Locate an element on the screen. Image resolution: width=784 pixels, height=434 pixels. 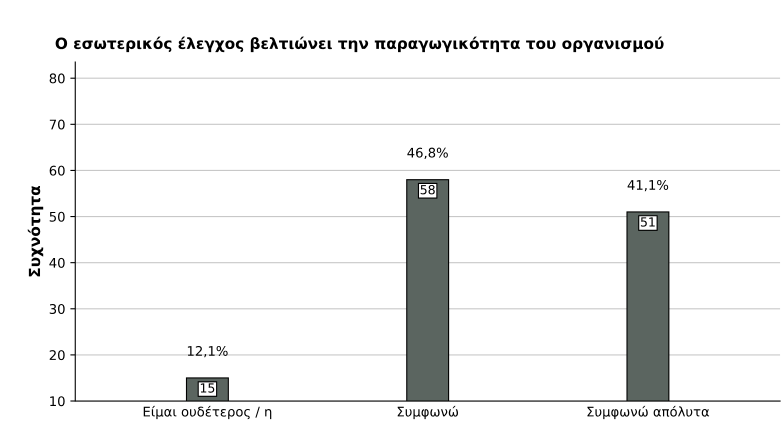
y-tick-label: 30 is located at coordinates (57, 309).